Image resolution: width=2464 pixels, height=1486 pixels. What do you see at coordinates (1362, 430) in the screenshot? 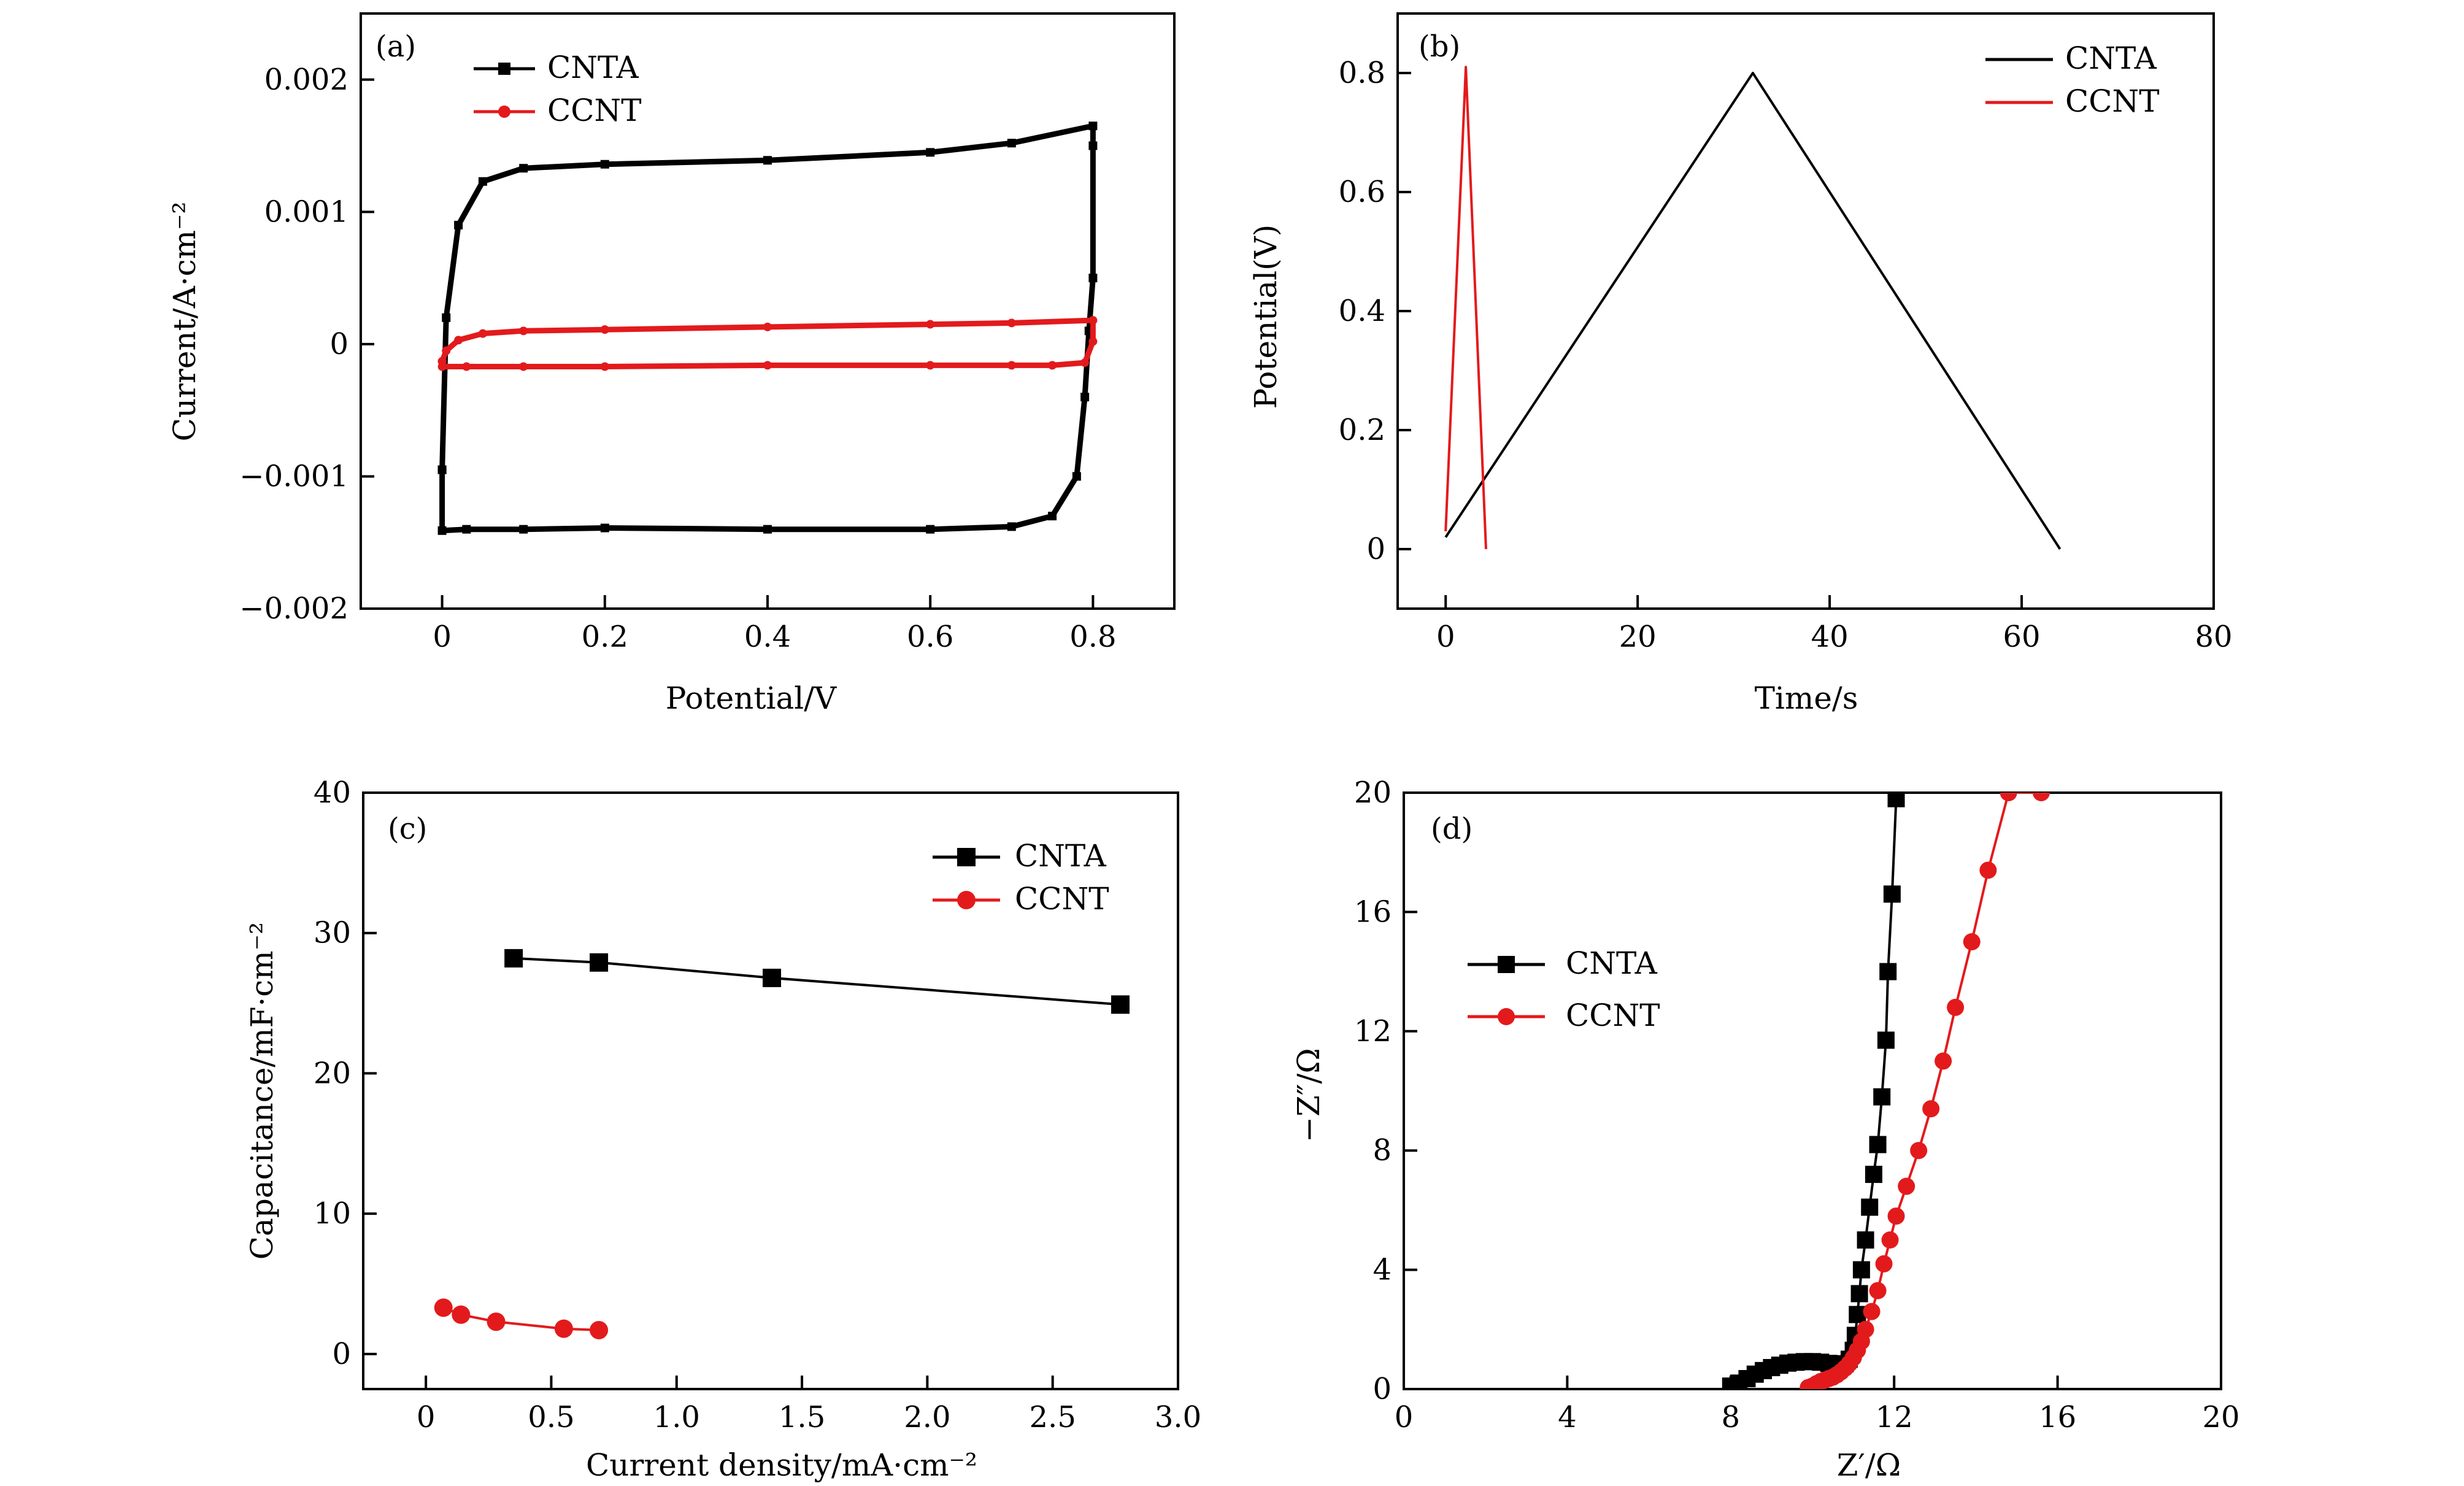
I see `y-tick-label: 0.2` at bounding box center [1362, 430].